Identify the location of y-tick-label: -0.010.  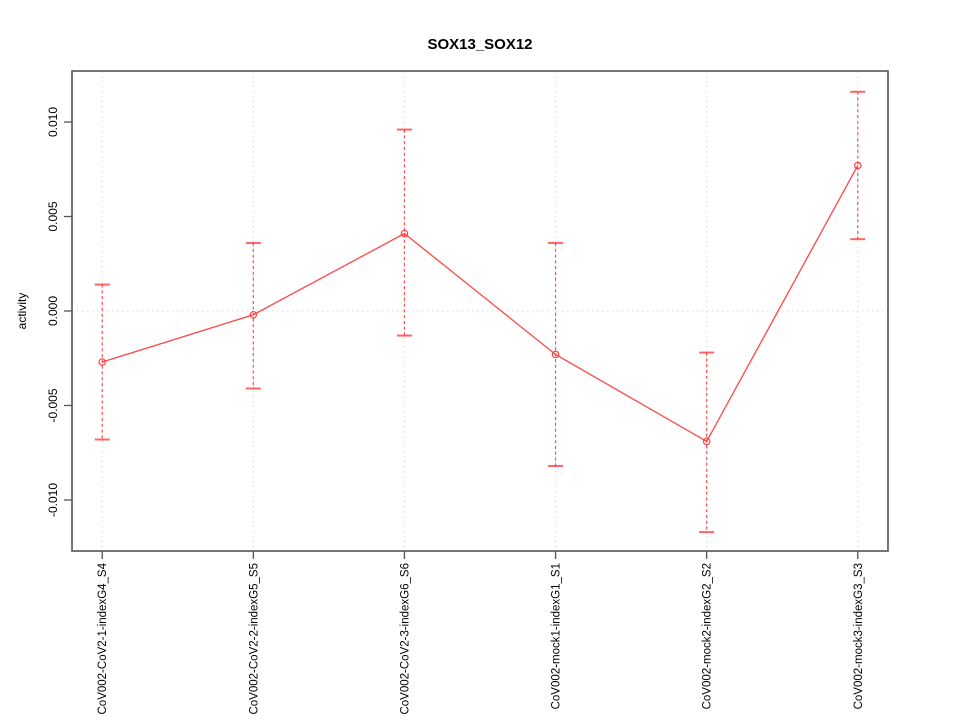
(53, 500).